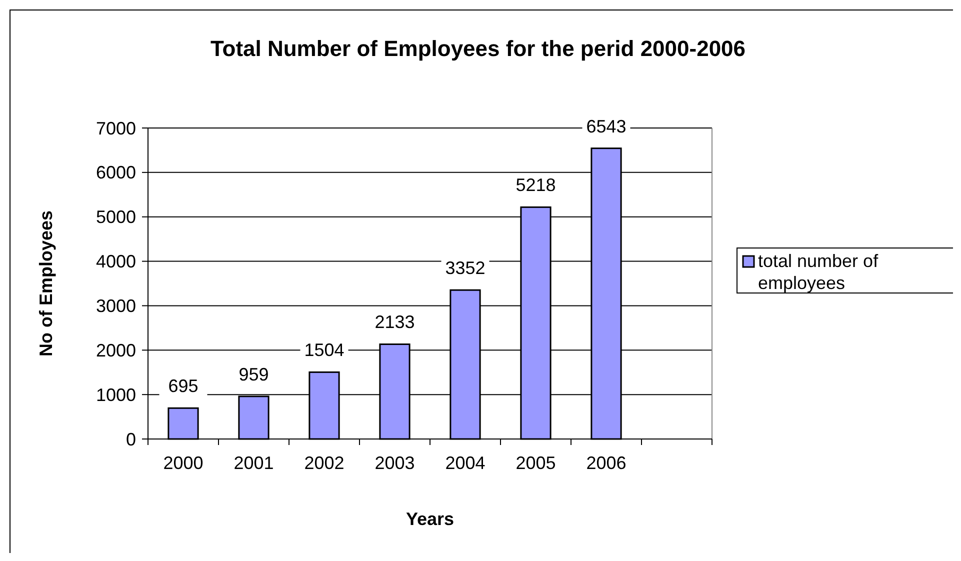 The height and width of the screenshot is (561, 961). Describe the element at coordinates (183, 423) in the screenshot. I see `bar` at that location.